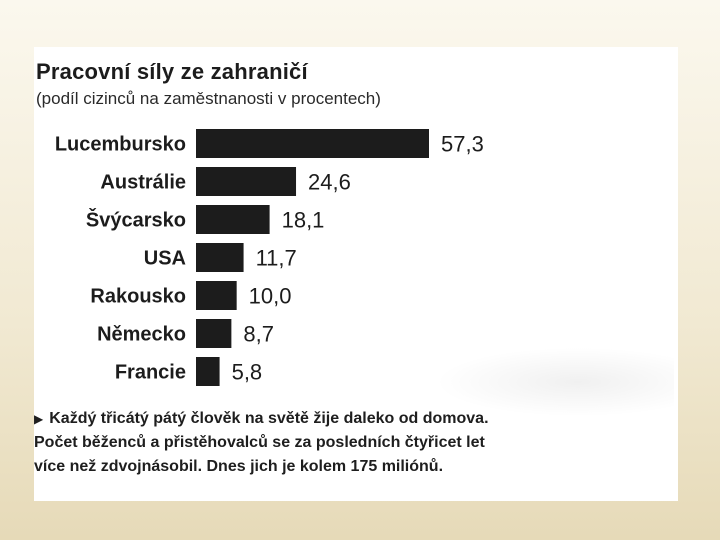 The height and width of the screenshot is (540, 720). What do you see at coordinates (165, 259) in the screenshot?
I see `category-label: USA` at bounding box center [165, 259].